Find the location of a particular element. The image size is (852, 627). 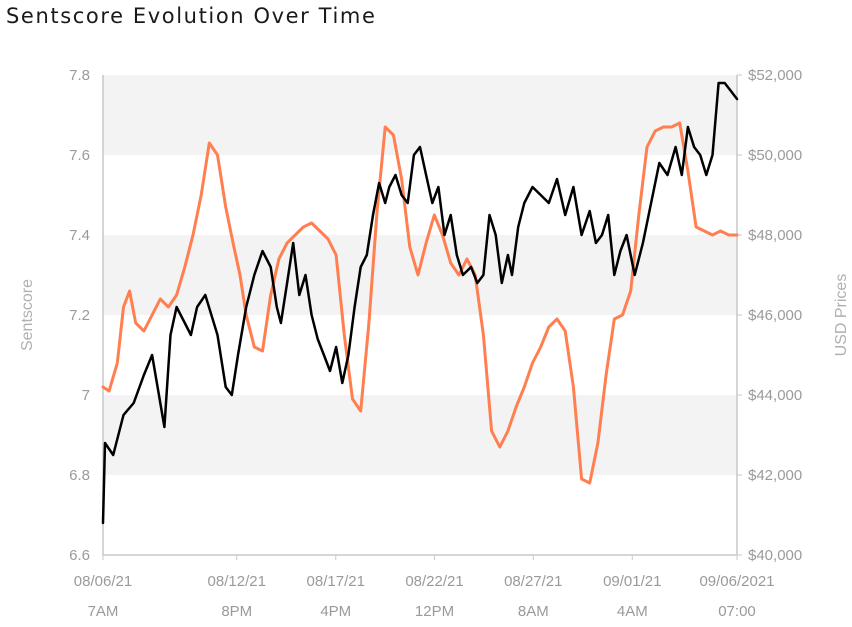

x-axis-tick-date: 08/17/21 is located at coordinates (336, 581).